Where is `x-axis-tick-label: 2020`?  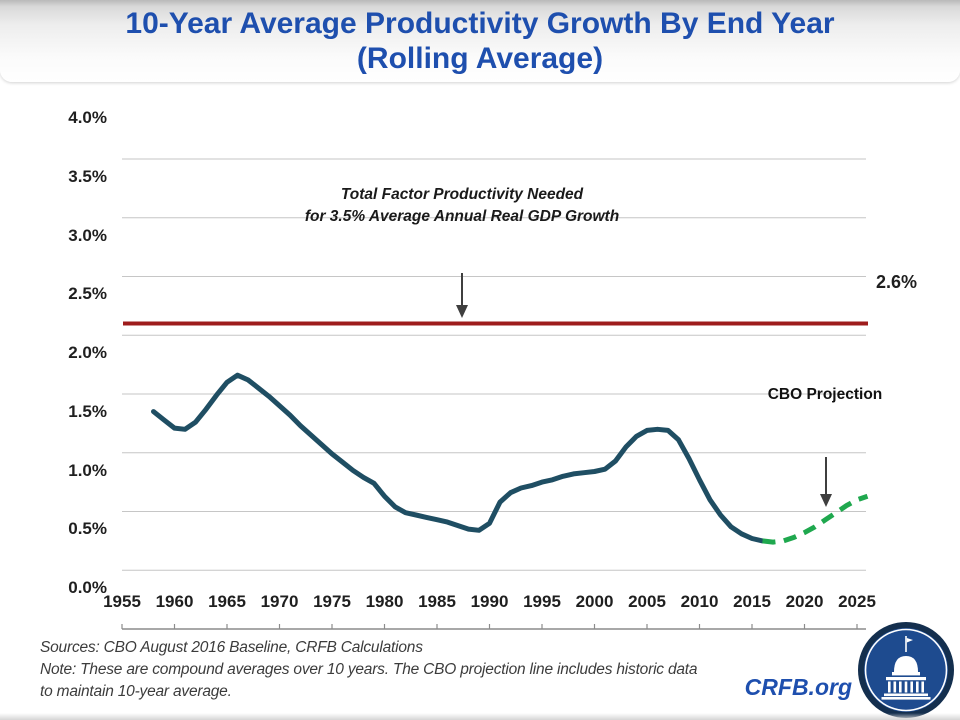
x-axis-tick-label: 2020 is located at coordinates (804, 601).